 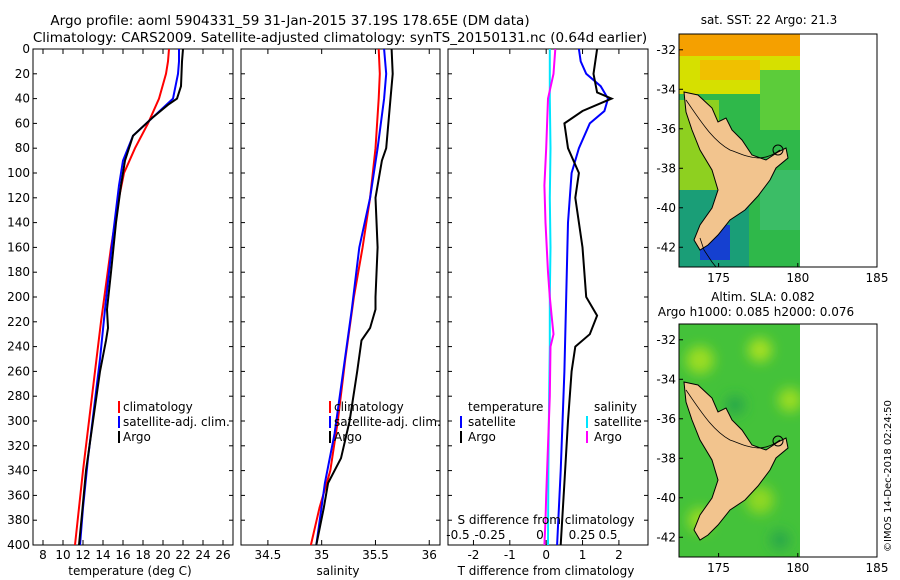 What do you see at coordinates (82, 555) in the screenshot?
I see `x-tick-label: 12` at bounding box center [82, 555].